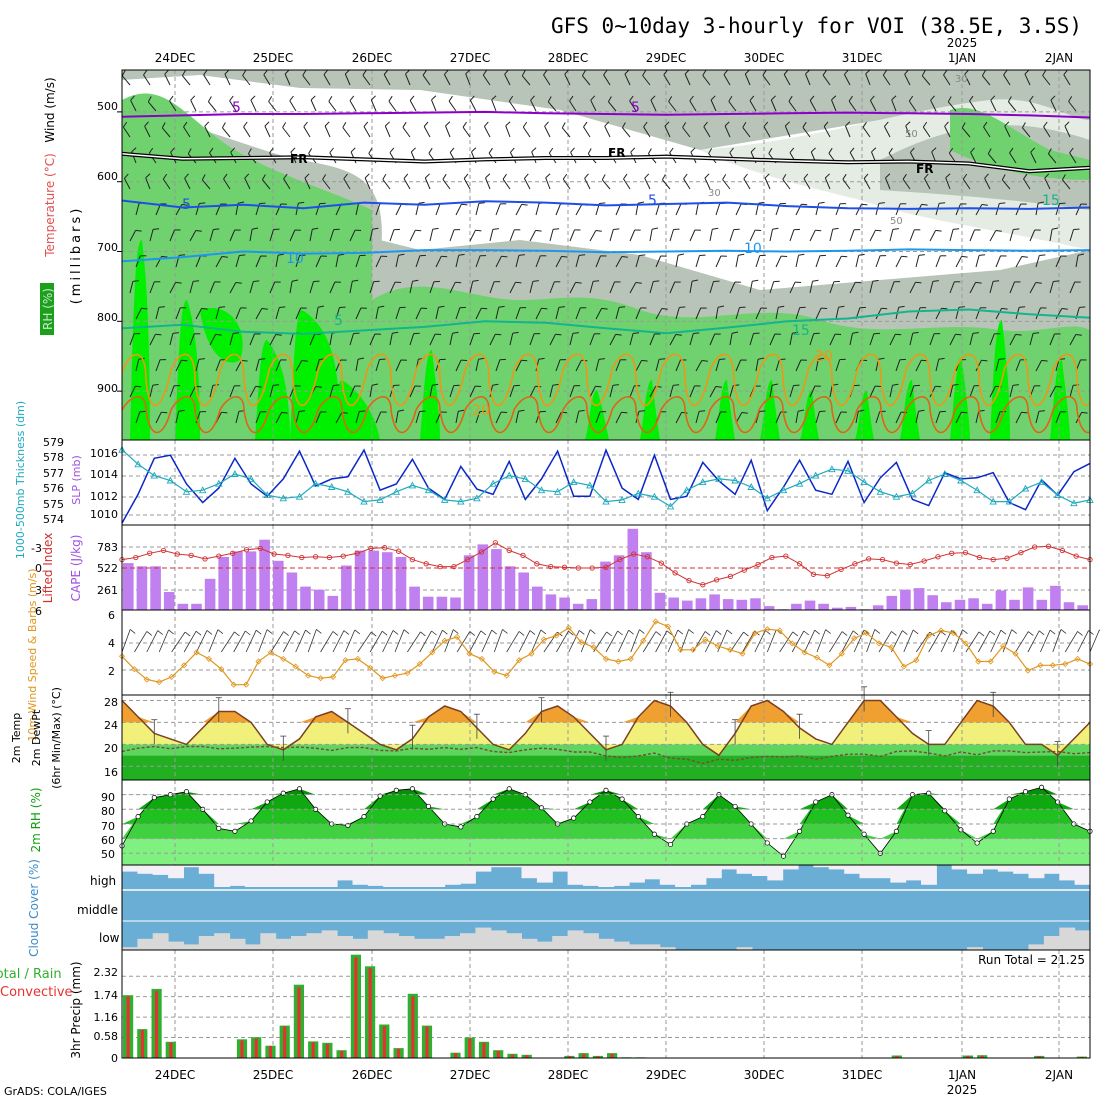 The image size is (1100, 1100). I want to click on slp-tick: 1016, so click(104, 453).